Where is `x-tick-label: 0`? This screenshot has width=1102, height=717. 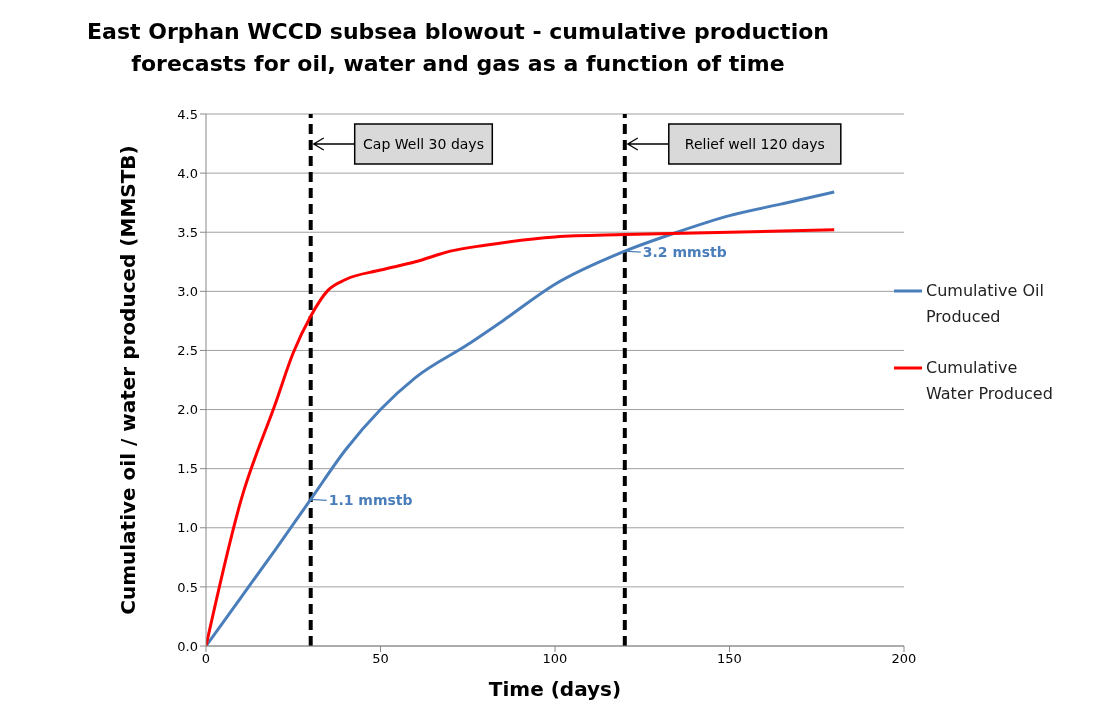
x-tick-label: 0 is located at coordinates (206, 659).